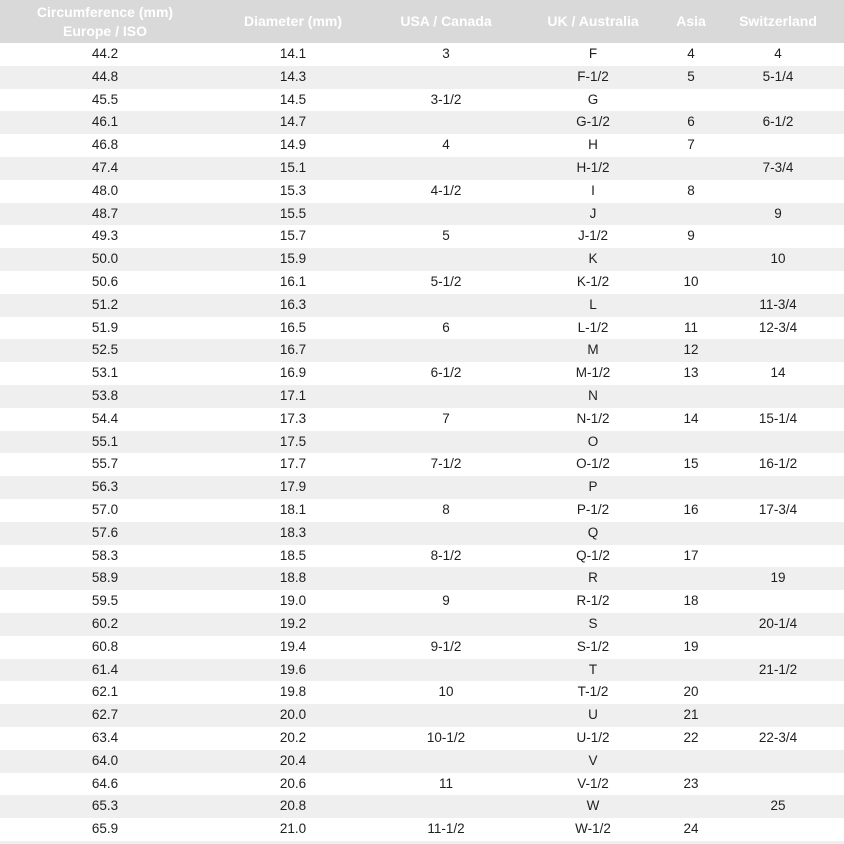  What do you see at coordinates (593, 806) in the screenshot?
I see `table-cell: W` at bounding box center [593, 806].